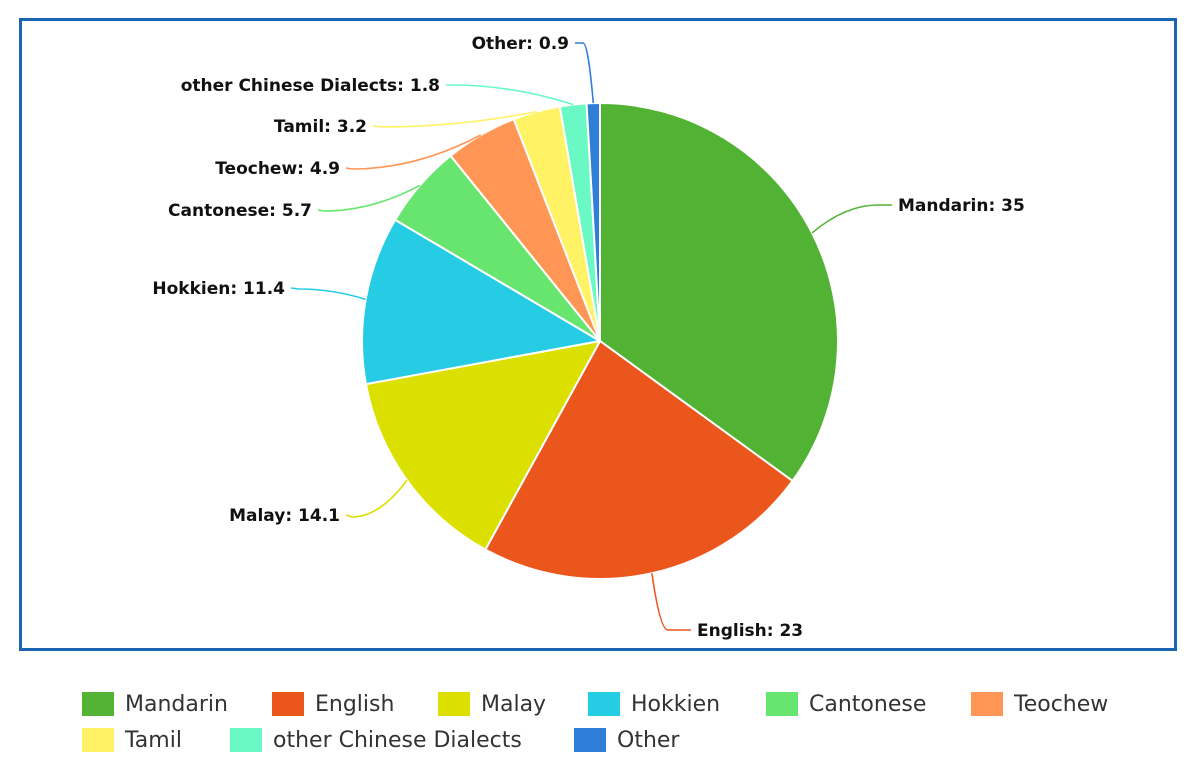  I want to click on legend-item-mandarin: Mandarin, so click(155, 704).